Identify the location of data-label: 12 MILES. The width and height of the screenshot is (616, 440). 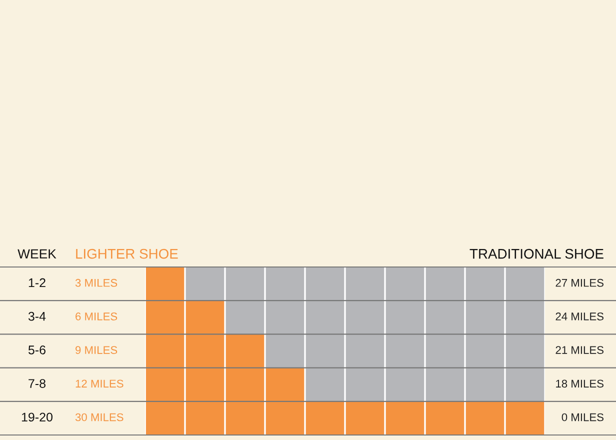
(100, 384).